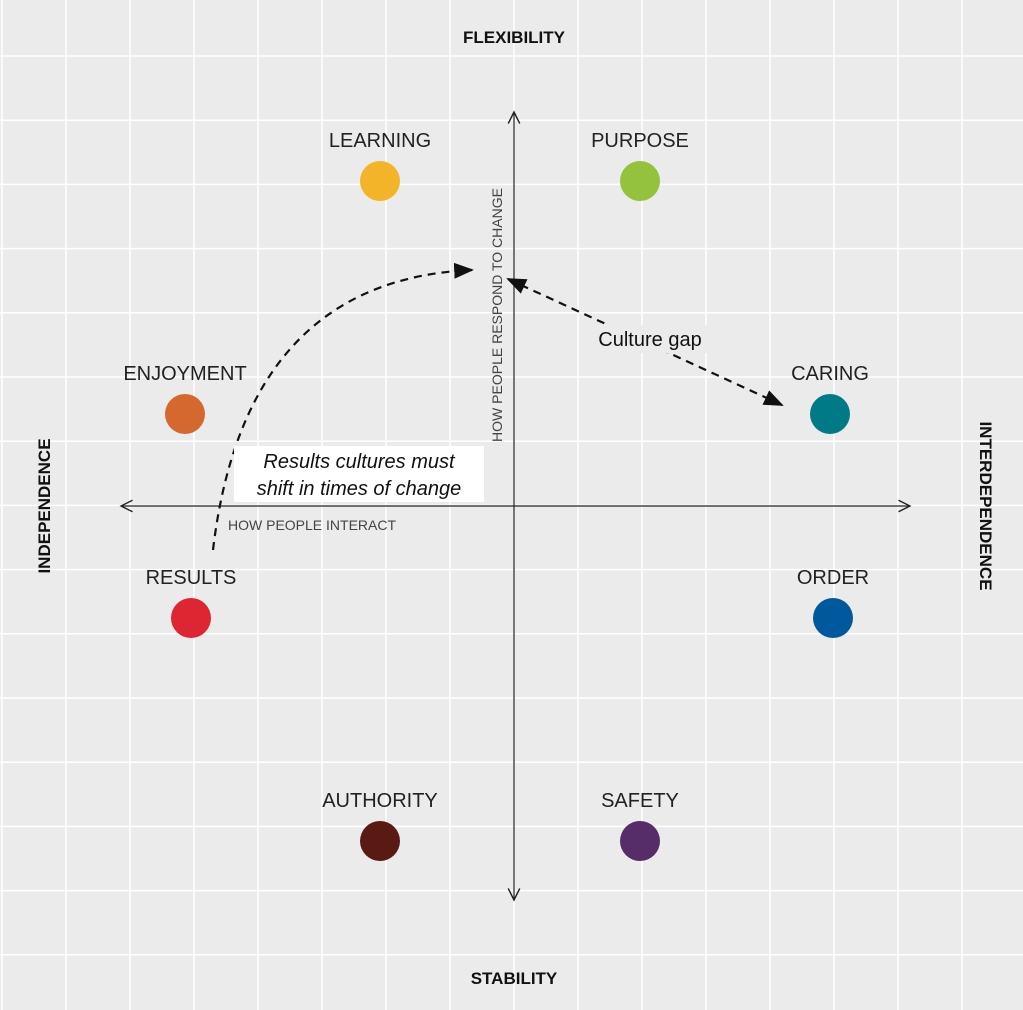 The image size is (1023, 1010). I want to click on axis-pole: STABILITY, so click(514, 978).